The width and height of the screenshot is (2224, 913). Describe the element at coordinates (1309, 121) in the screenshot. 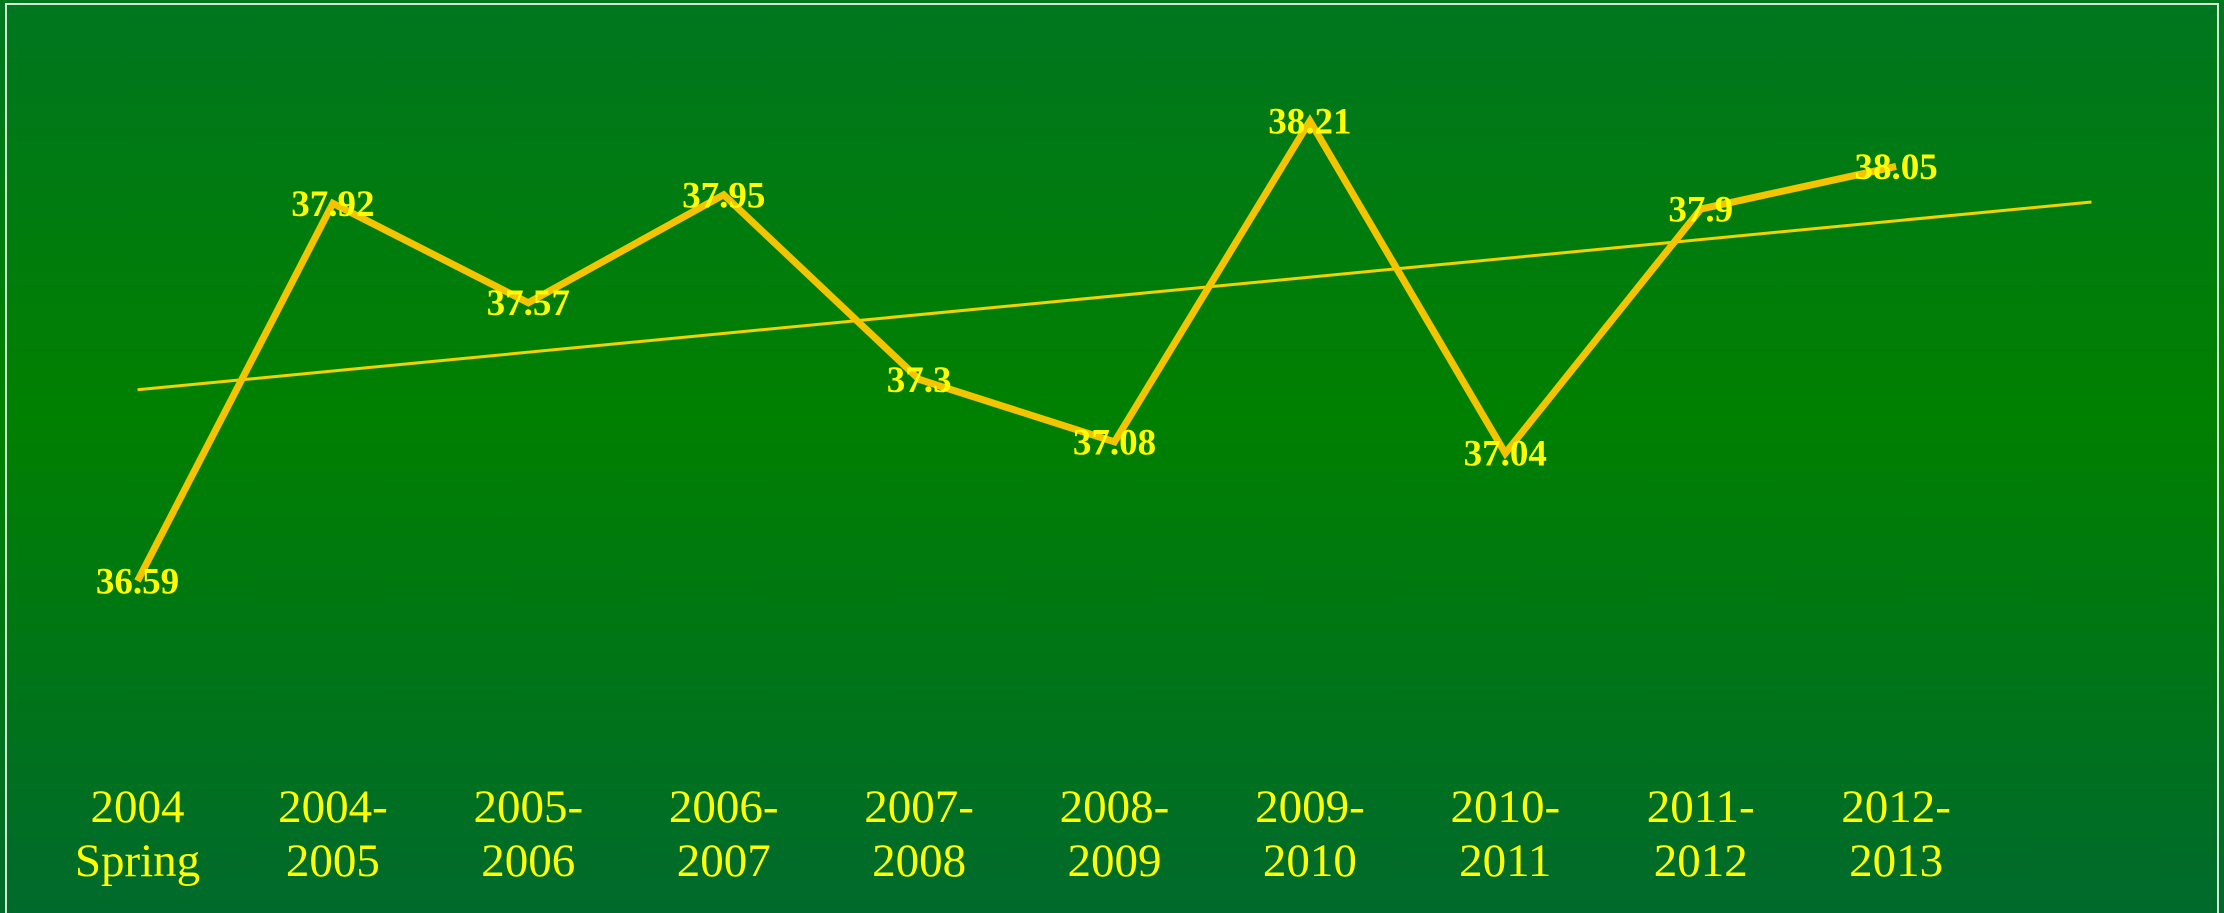

I see `data-label: 38.21` at that location.